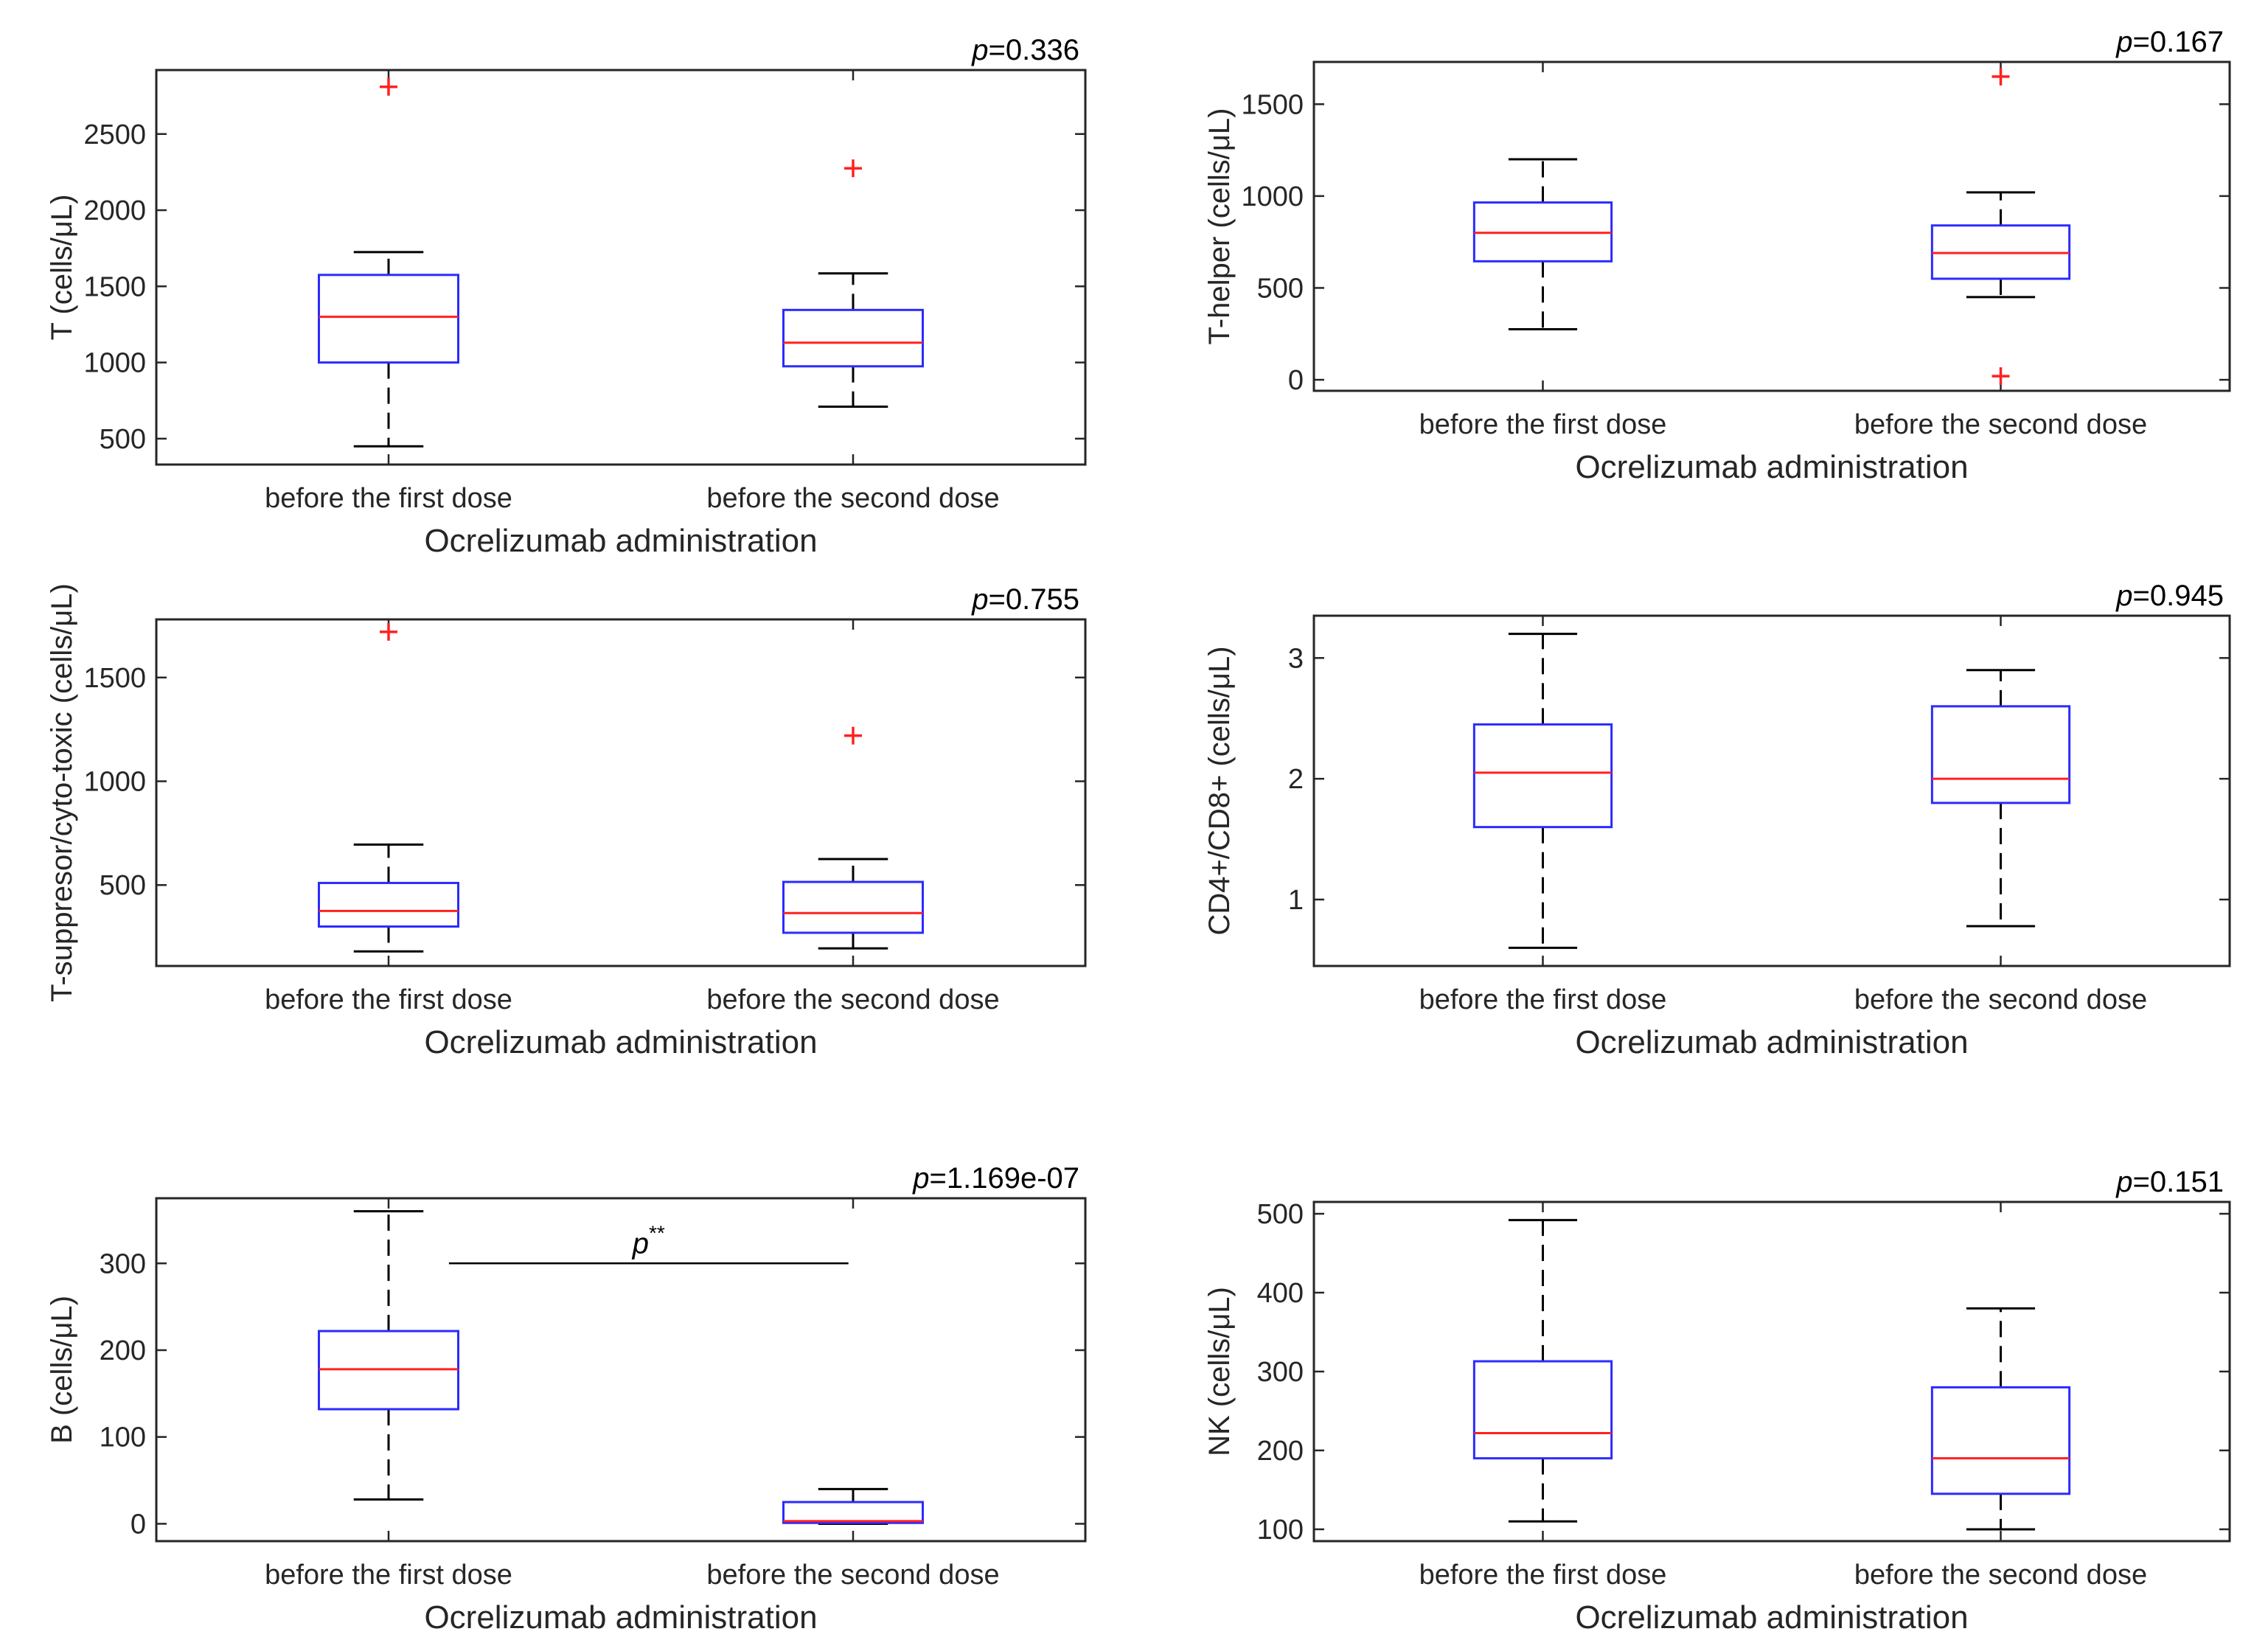  Describe the element at coordinates (114, 210) in the screenshot. I see `y-tick-label: 2000` at that location.